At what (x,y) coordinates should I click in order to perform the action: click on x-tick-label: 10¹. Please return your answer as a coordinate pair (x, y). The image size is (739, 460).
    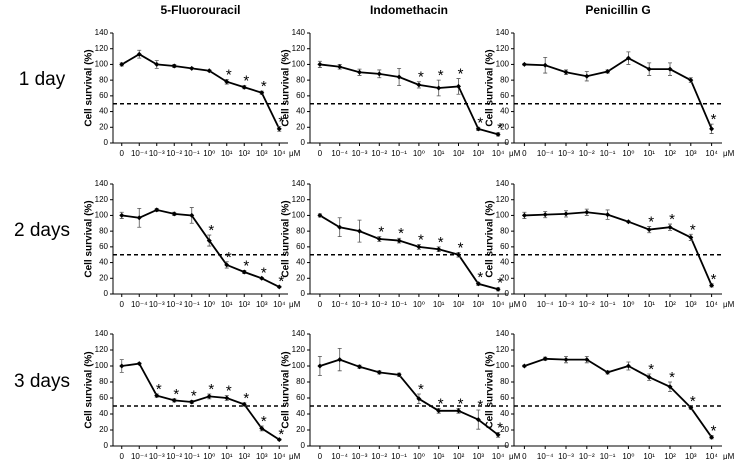
    Looking at the image, I should click on (649, 456).